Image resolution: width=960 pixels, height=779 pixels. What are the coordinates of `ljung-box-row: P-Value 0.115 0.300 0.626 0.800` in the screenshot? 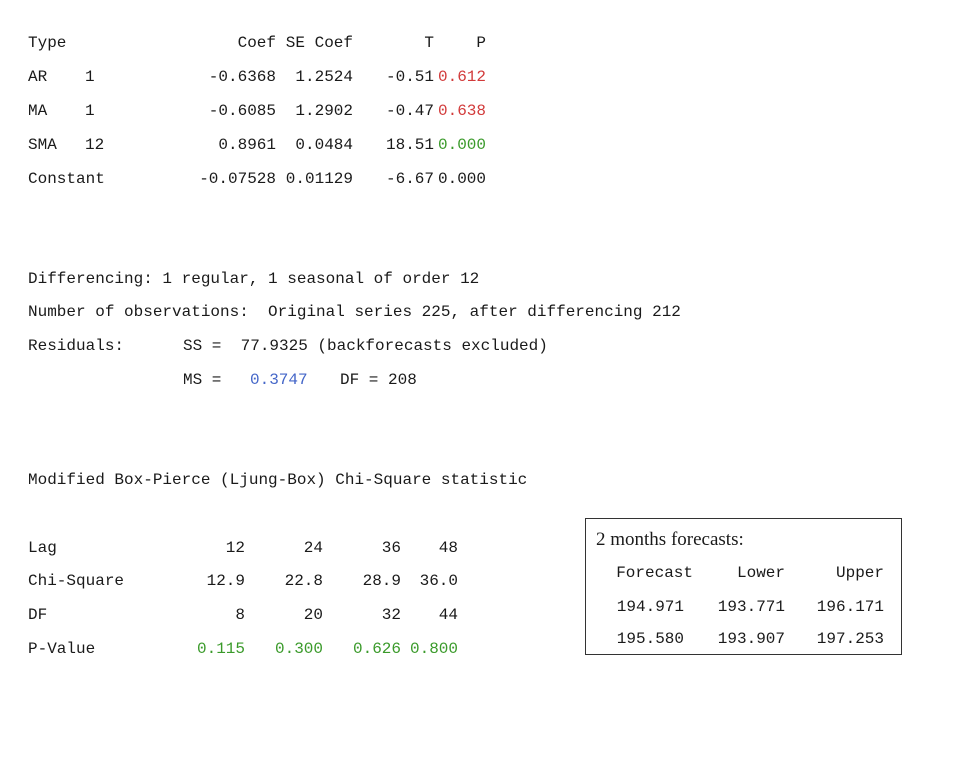 It's located at (243, 649).